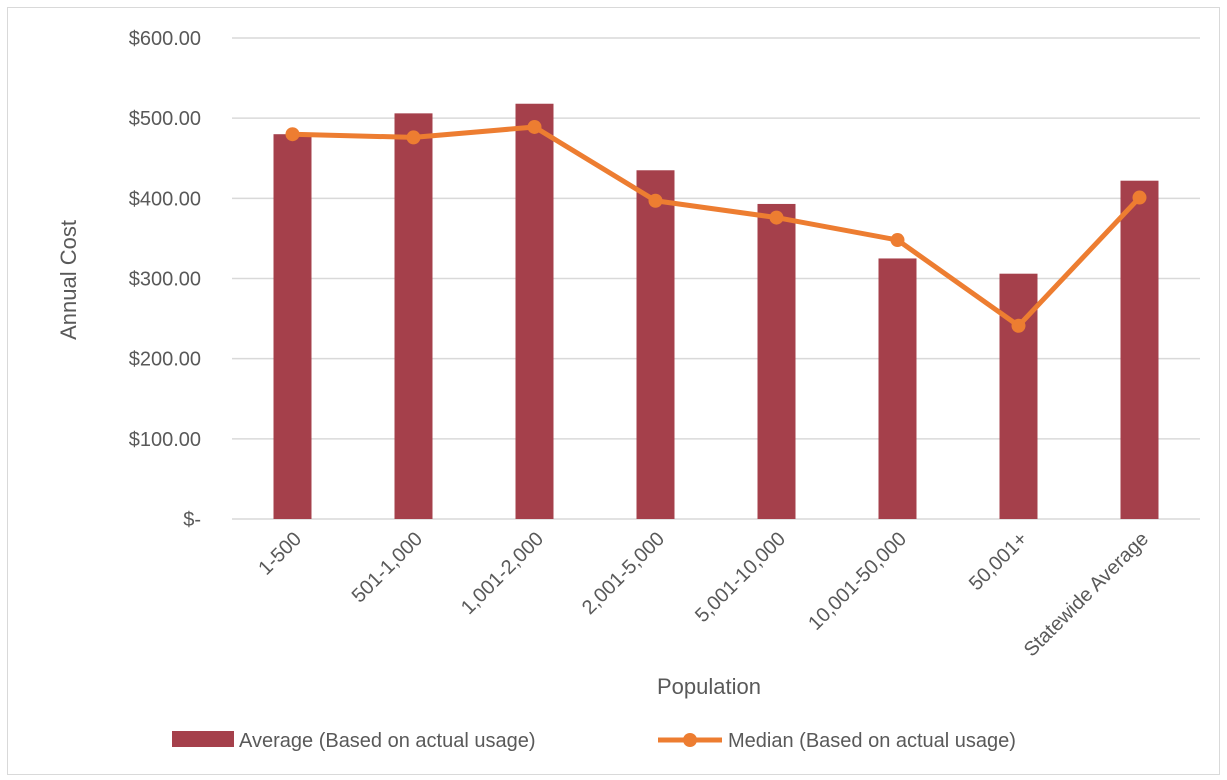 Image resolution: width=1227 pixels, height=780 pixels. Describe the element at coordinates (165, 440) in the screenshot. I see `y-tick-label: $100.00` at that location.